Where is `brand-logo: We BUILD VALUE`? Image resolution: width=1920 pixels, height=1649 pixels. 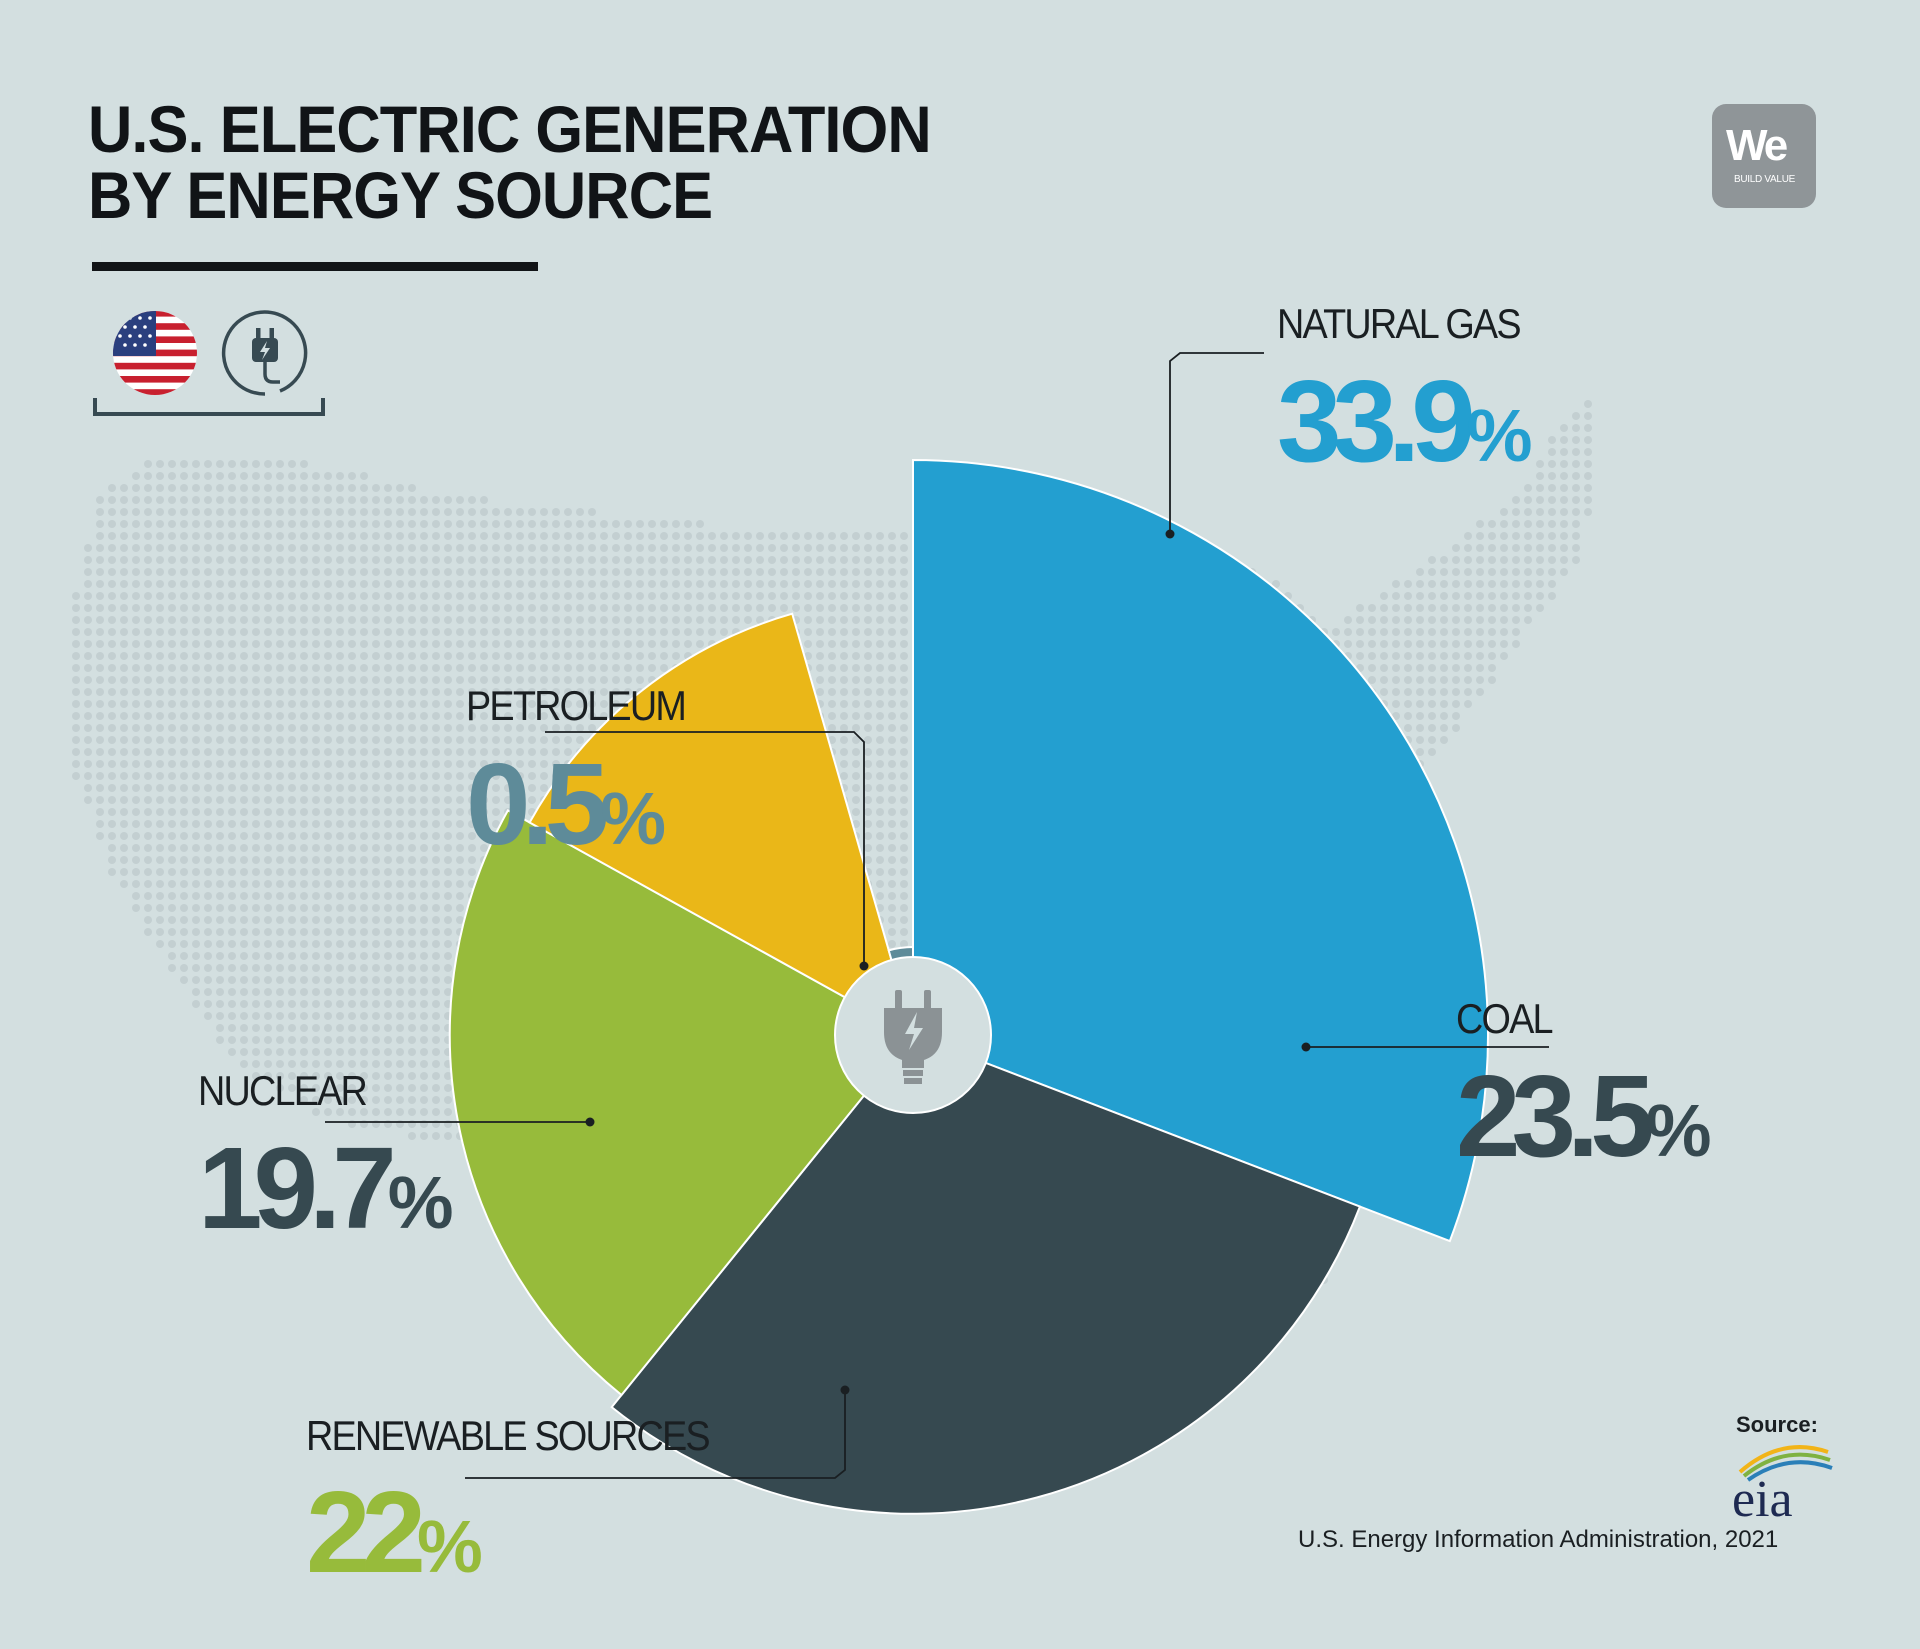 brand-logo: We BUILD VALUE is located at coordinates (1764, 156).